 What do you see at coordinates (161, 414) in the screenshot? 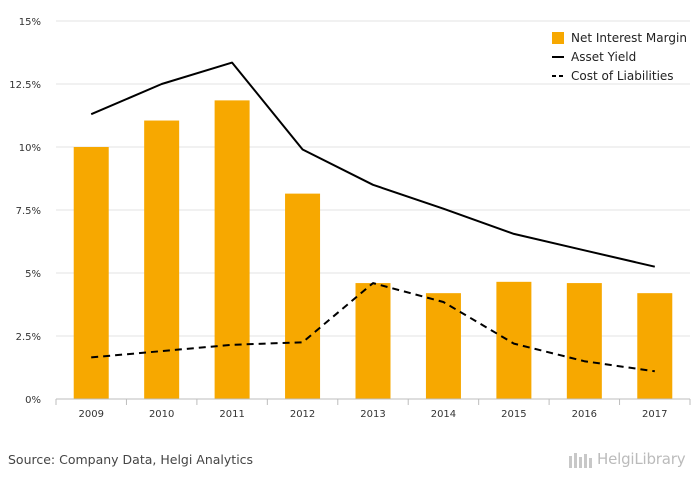
I see `x-tick-label: 2010` at bounding box center [161, 414].